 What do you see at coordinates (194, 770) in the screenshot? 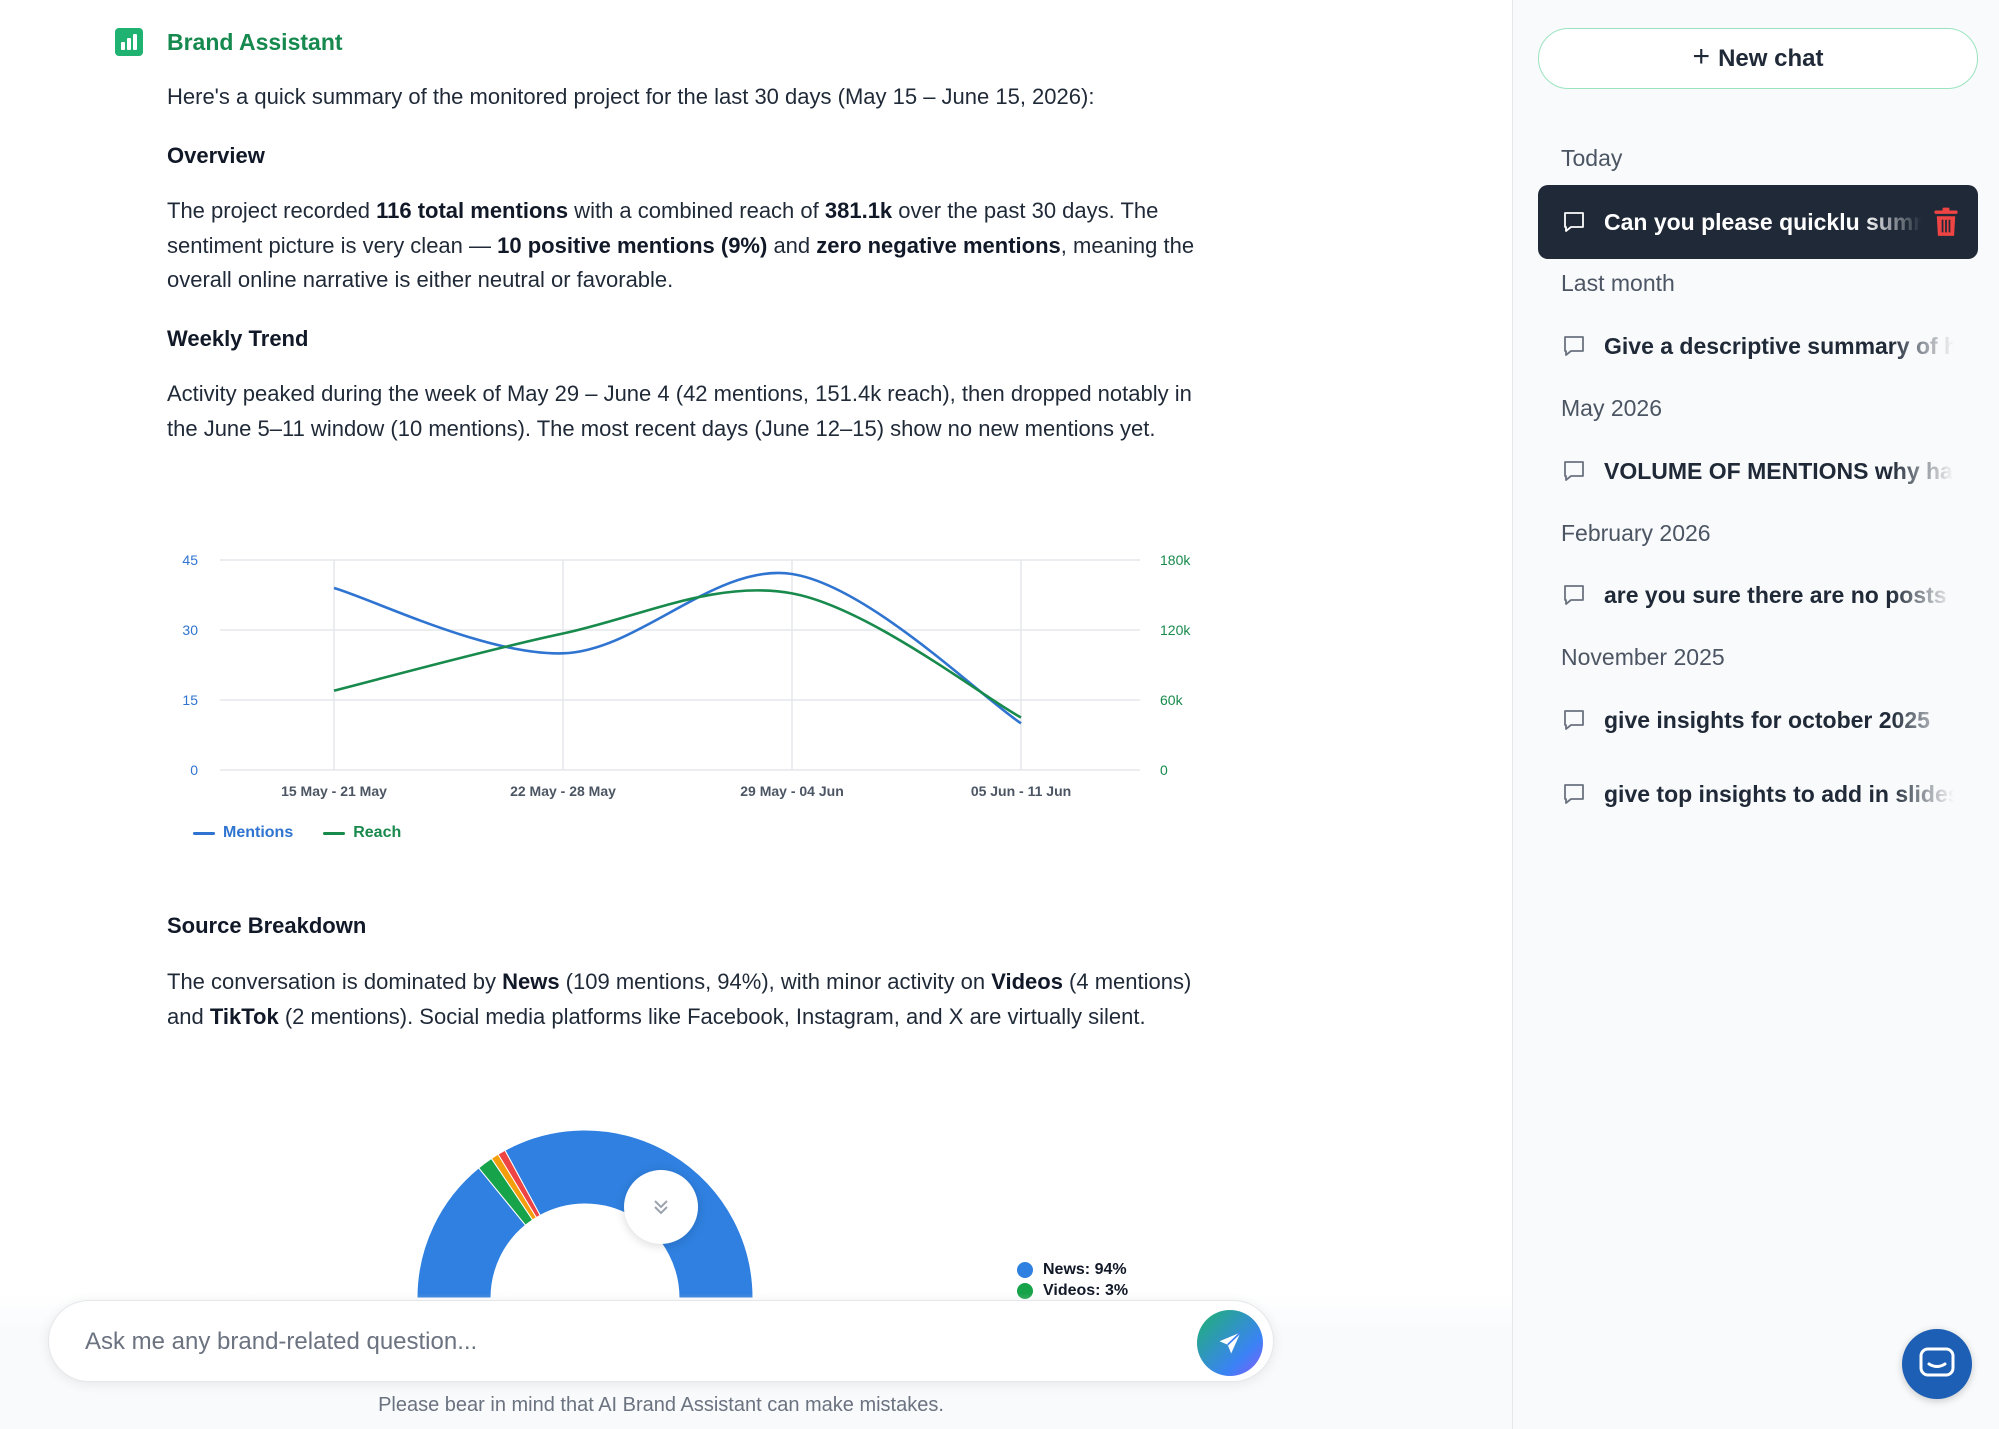
I see `y-left-tick-label: 0` at bounding box center [194, 770].